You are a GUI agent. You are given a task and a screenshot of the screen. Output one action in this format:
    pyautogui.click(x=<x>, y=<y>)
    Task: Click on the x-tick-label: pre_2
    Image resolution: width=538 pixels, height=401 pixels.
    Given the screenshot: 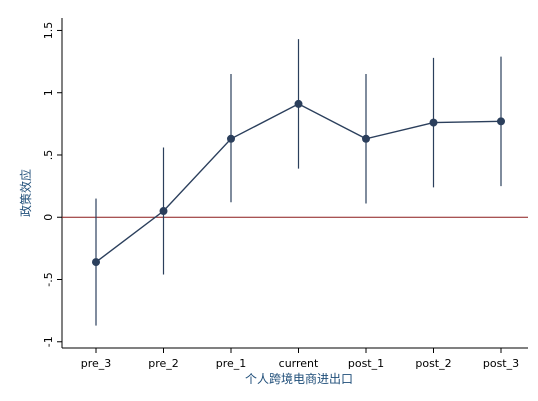 What is the action you would take?
    pyautogui.click(x=163, y=363)
    